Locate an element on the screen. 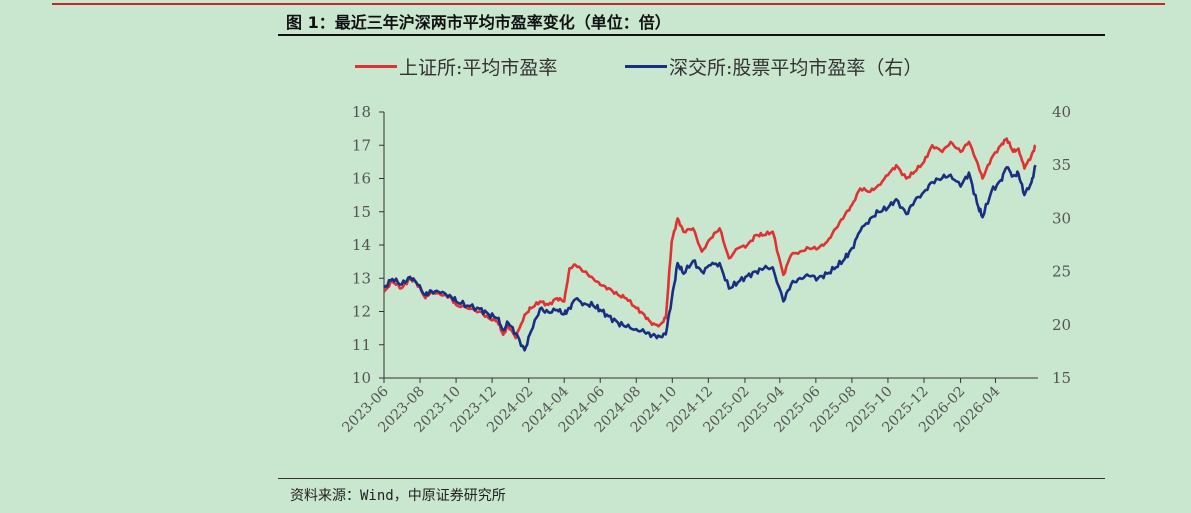 The width and height of the screenshot is (1191, 513). y-left-tick-label: 17 is located at coordinates (361, 145).